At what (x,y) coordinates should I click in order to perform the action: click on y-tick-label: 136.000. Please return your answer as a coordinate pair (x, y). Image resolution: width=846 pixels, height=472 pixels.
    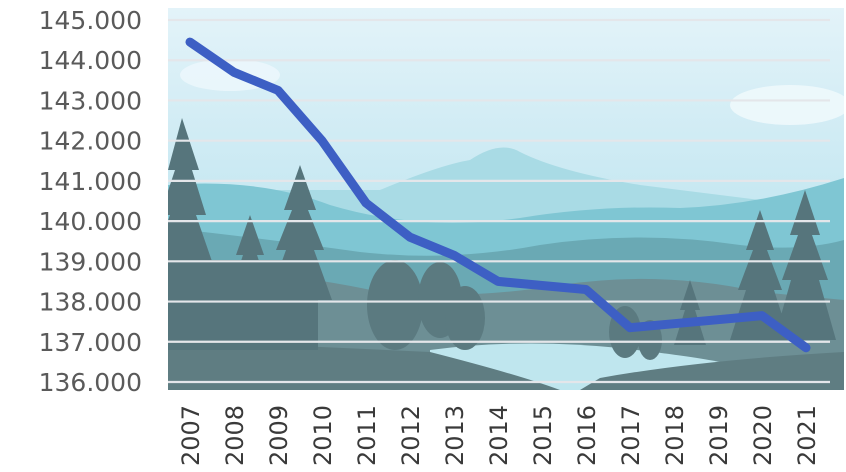
    Looking at the image, I should click on (90, 382).